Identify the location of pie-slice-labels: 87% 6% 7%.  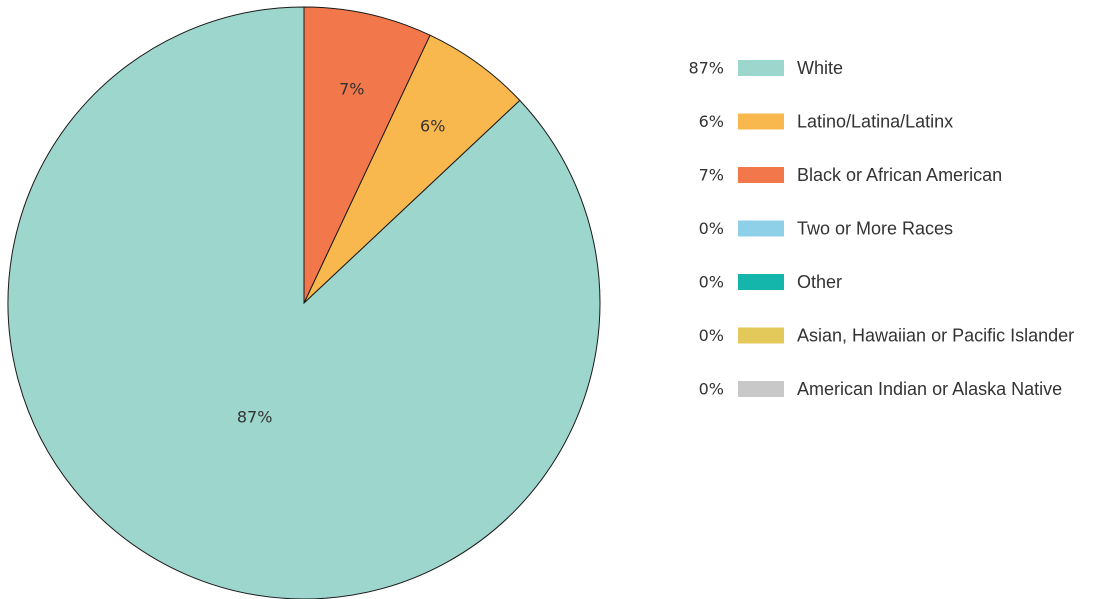
(341, 253).